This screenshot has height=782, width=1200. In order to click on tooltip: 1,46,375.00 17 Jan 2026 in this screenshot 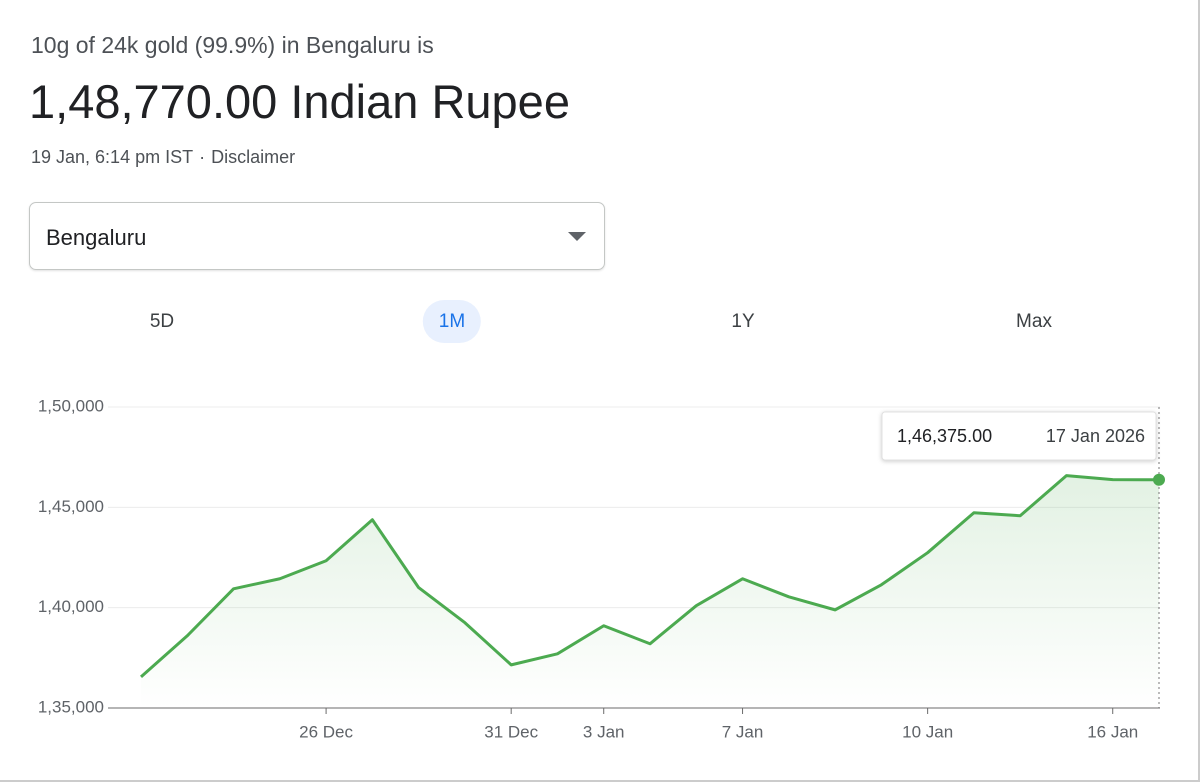, I will do `click(1019, 436)`.